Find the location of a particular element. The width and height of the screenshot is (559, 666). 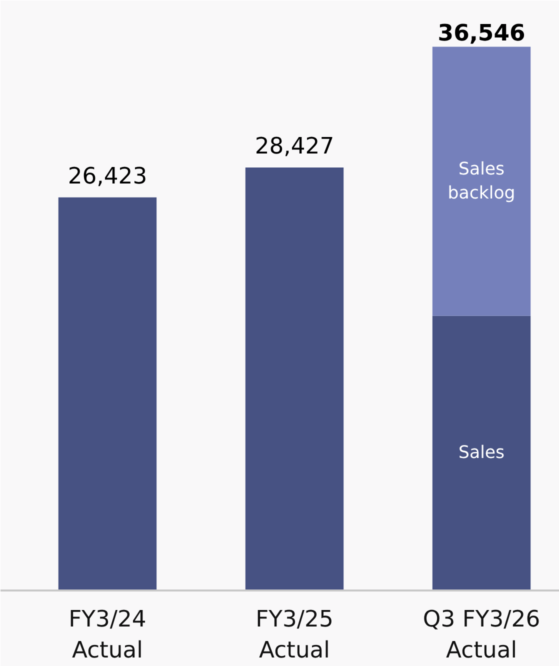

annotation: 28,427 is located at coordinates (294, 146).